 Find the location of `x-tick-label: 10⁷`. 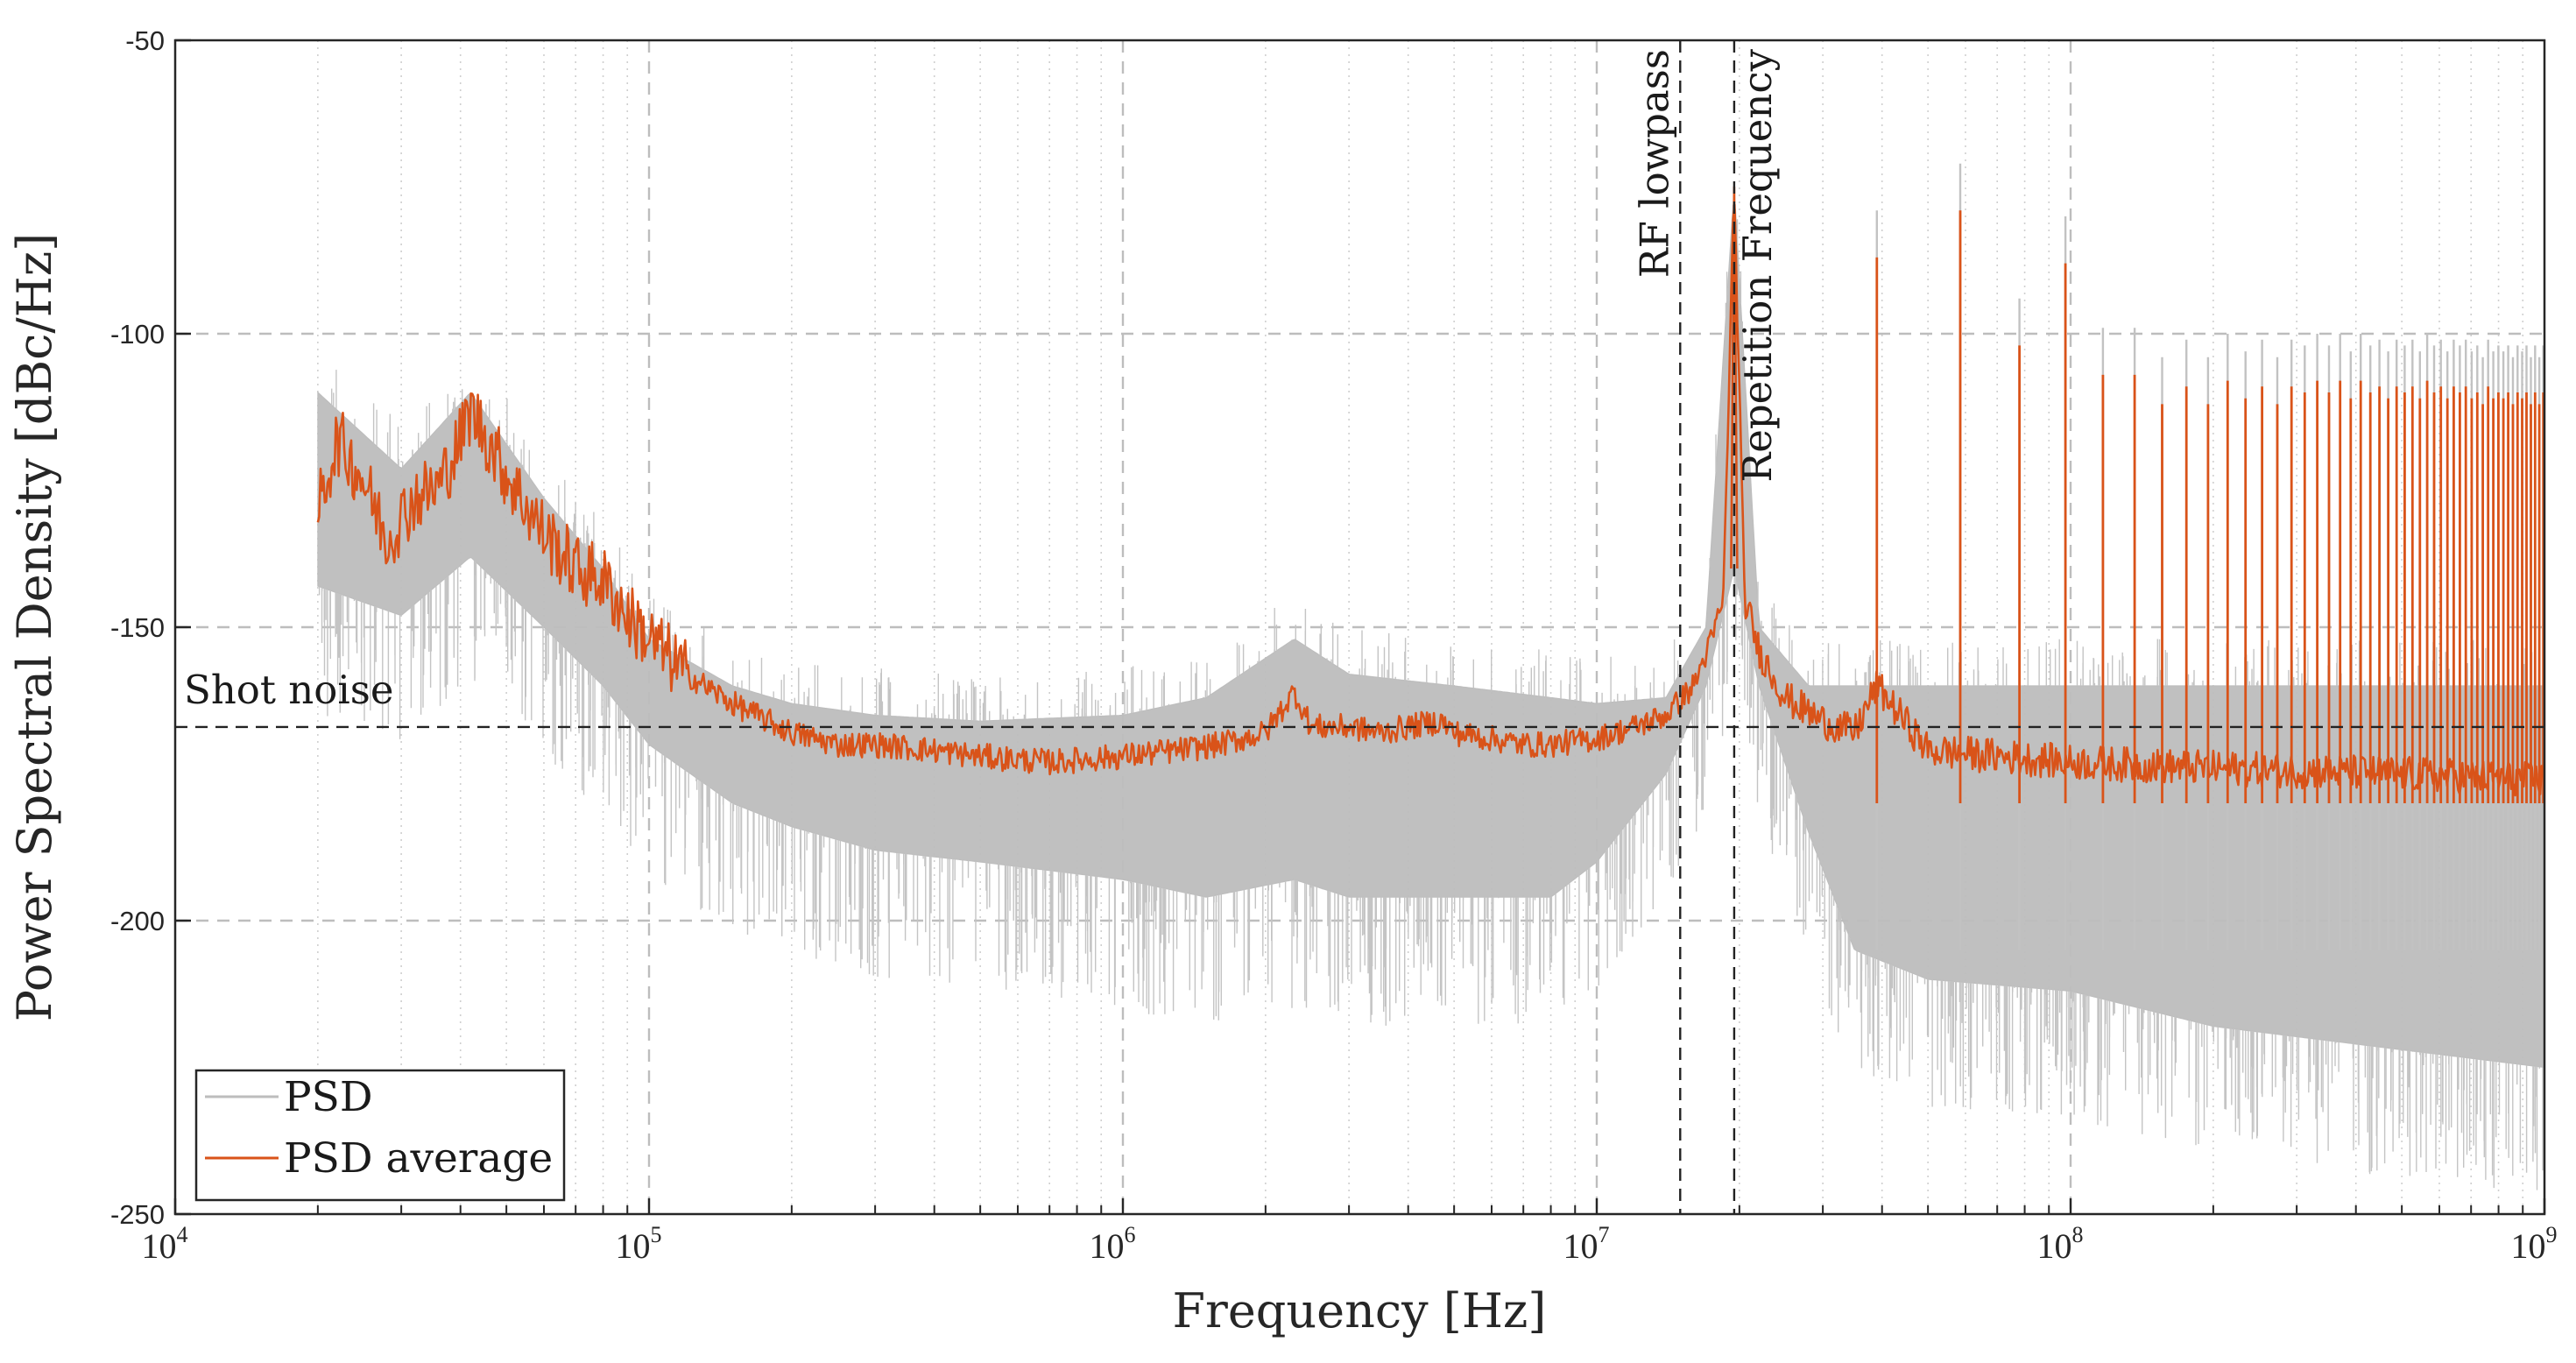

x-tick-label: 10⁷ is located at coordinates (1586, 1244).